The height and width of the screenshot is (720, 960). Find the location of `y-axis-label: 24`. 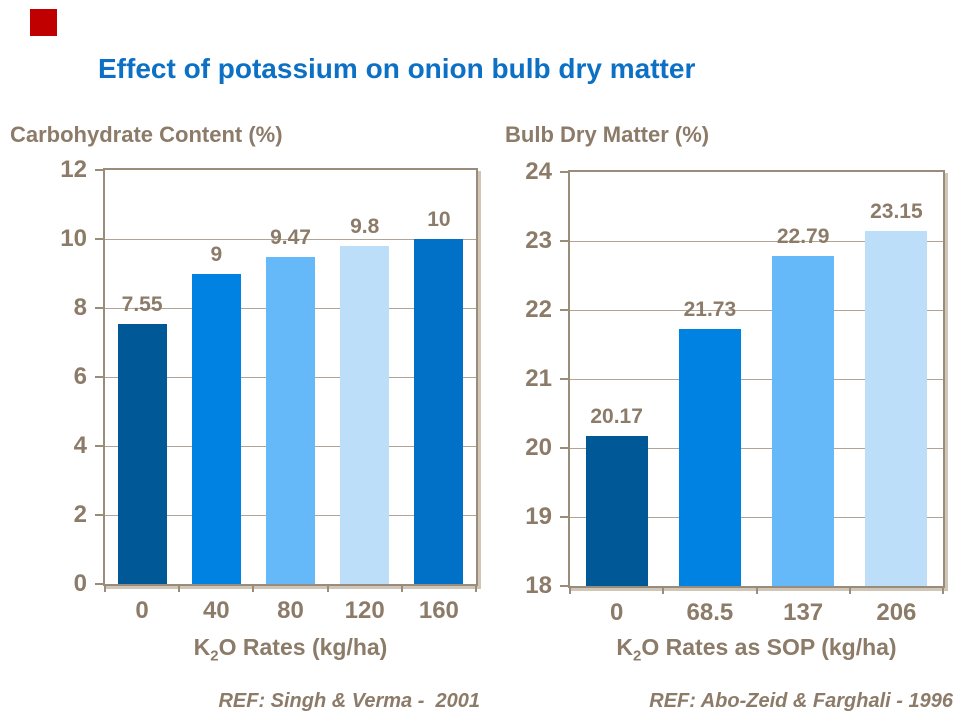

y-axis-label: 24 is located at coordinates (538, 171).